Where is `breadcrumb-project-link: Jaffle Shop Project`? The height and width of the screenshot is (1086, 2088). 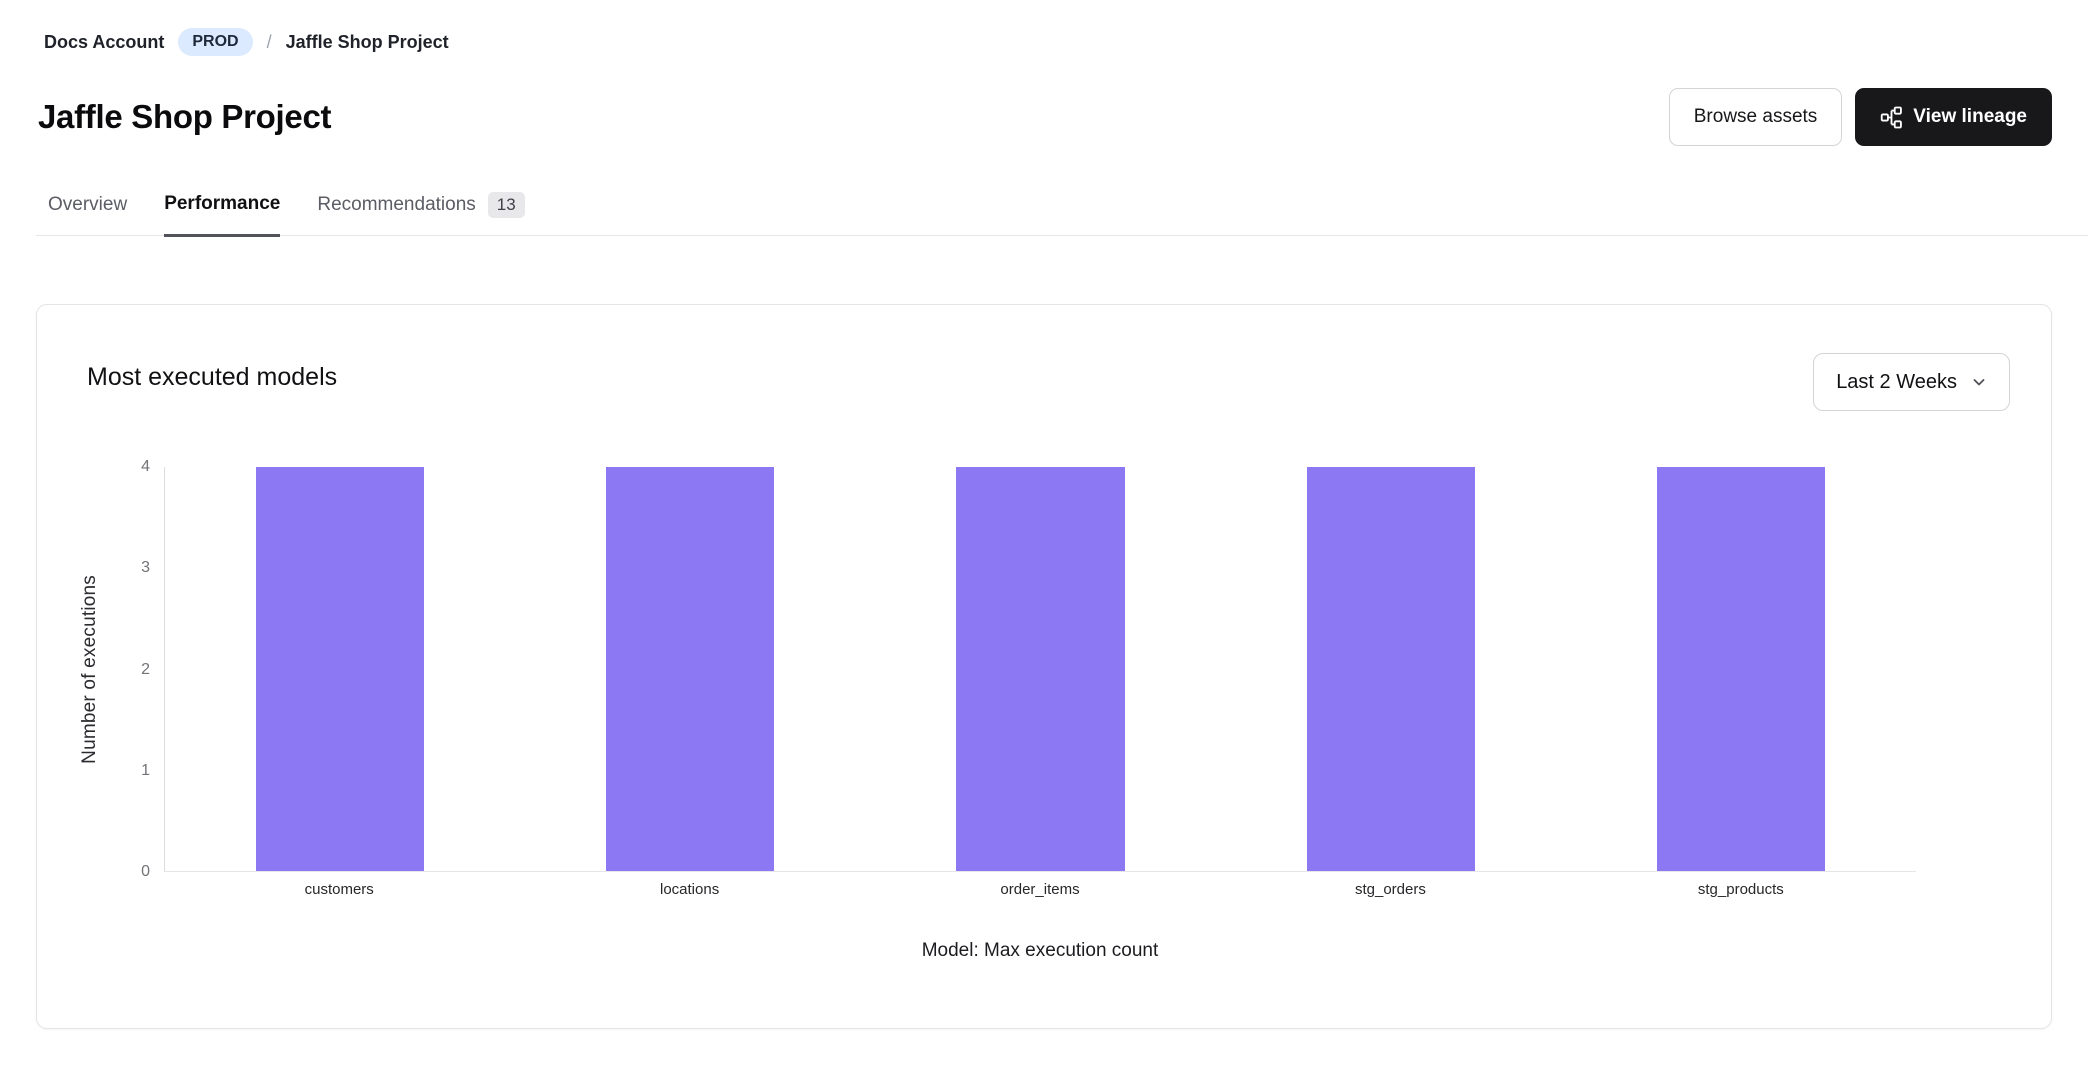 breadcrumb-project-link: Jaffle Shop Project is located at coordinates (367, 41).